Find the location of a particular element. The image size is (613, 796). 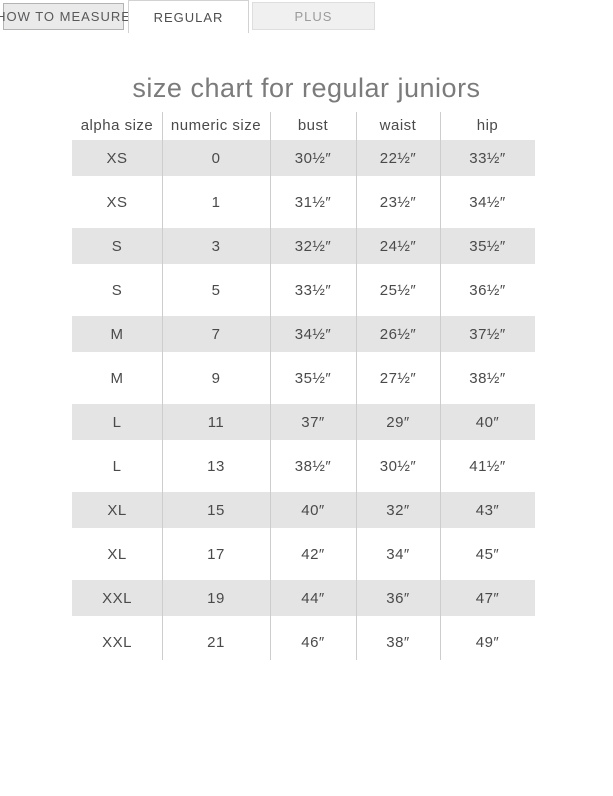

table-row: XXL 19 44″ 36″ 47″ is located at coordinates (303, 598).